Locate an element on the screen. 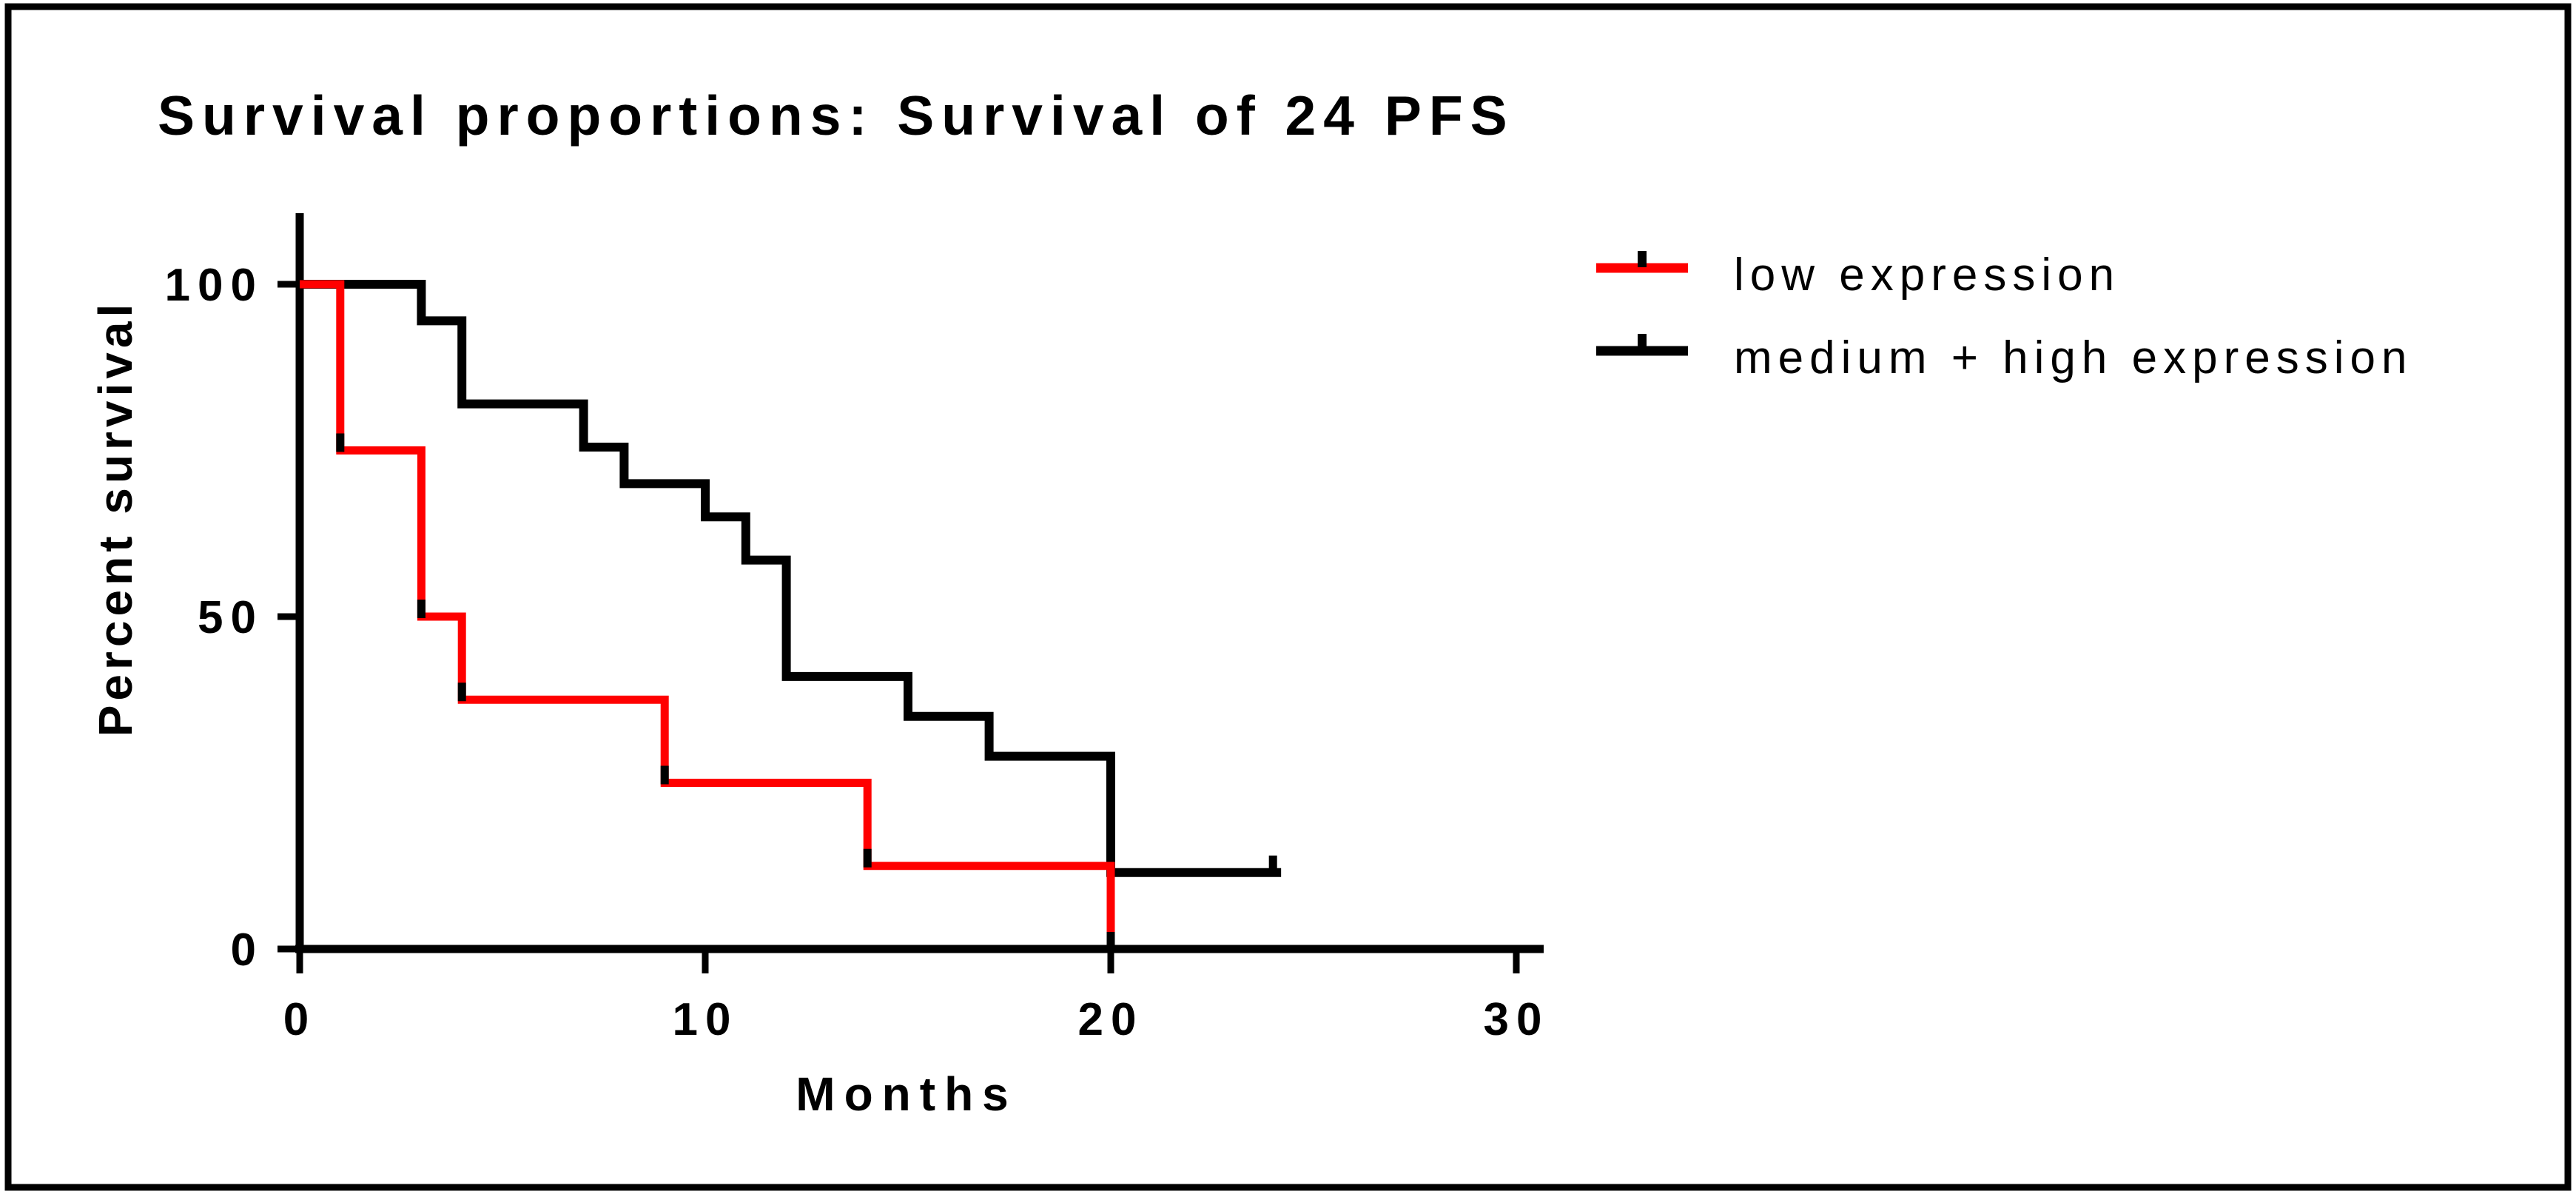 Image resolution: width=2576 pixels, height=1194 pixels. x-tick-label: 20 is located at coordinates (1111, 1019).